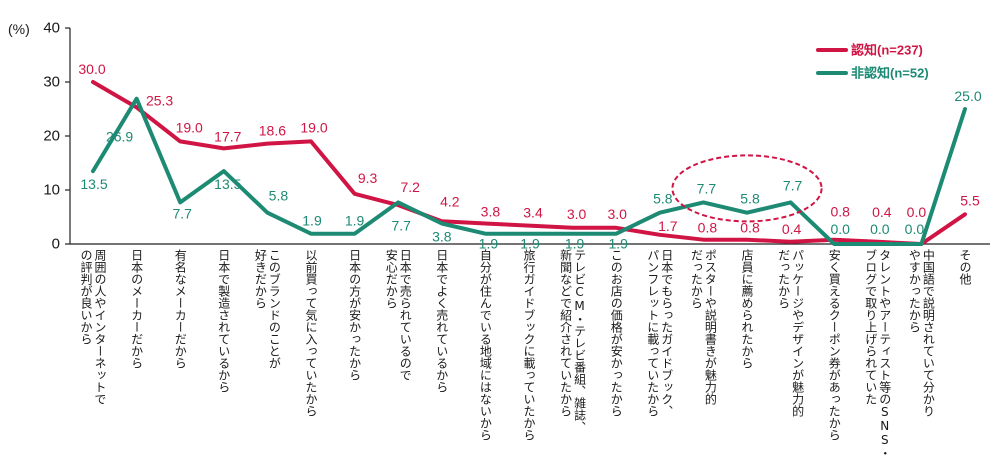 Image resolution: width=1000 pixels, height=467 pixels. What do you see at coordinates (450, 201) in the screenshot?
I see `data-label-aware: 4.2` at bounding box center [450, 201].